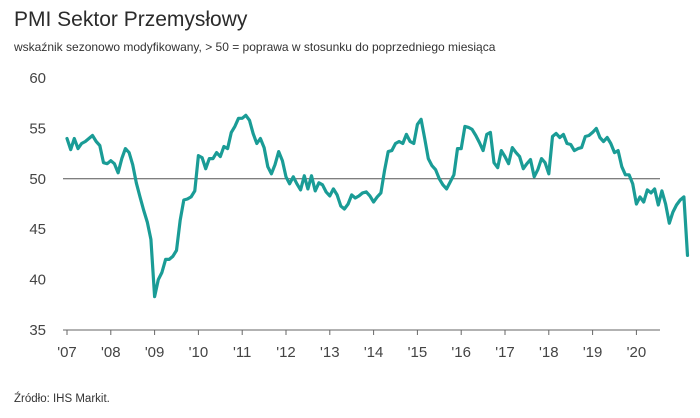 The image size is (700, 418). I want to click on x-tick-label: '20, so click(637, 352).